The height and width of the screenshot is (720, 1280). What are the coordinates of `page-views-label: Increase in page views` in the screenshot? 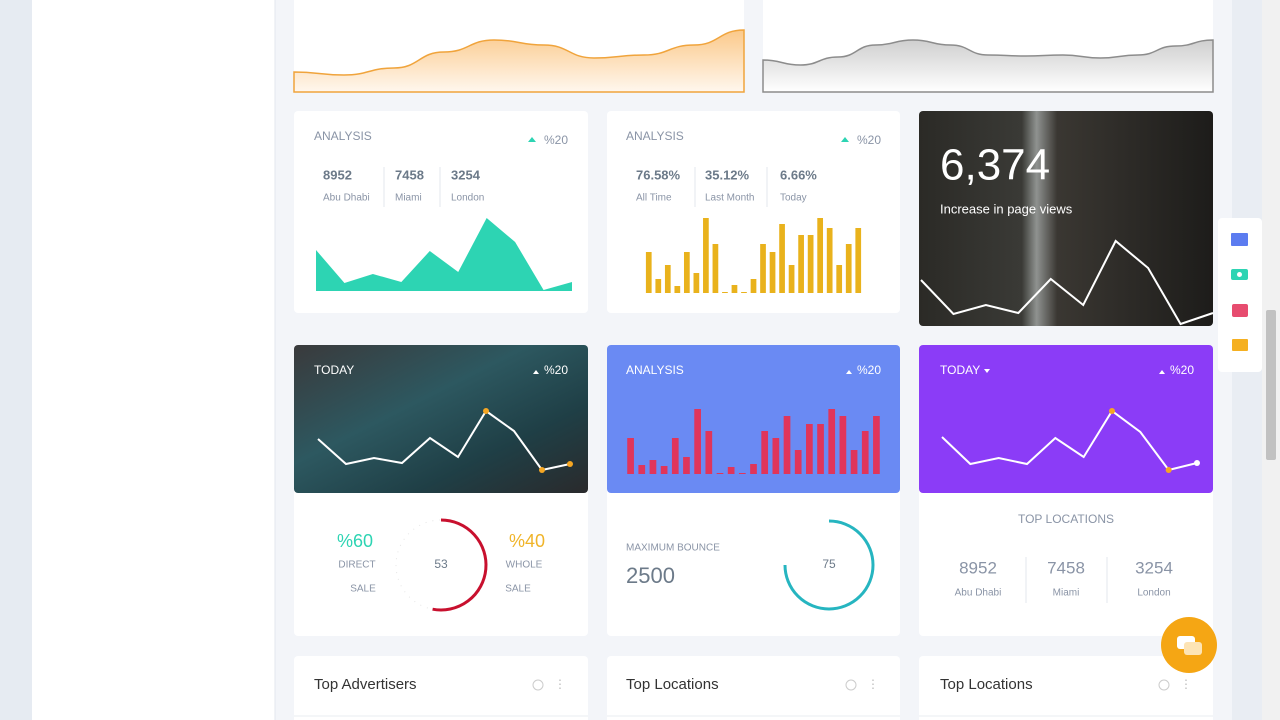 It's located at (1006, 208).